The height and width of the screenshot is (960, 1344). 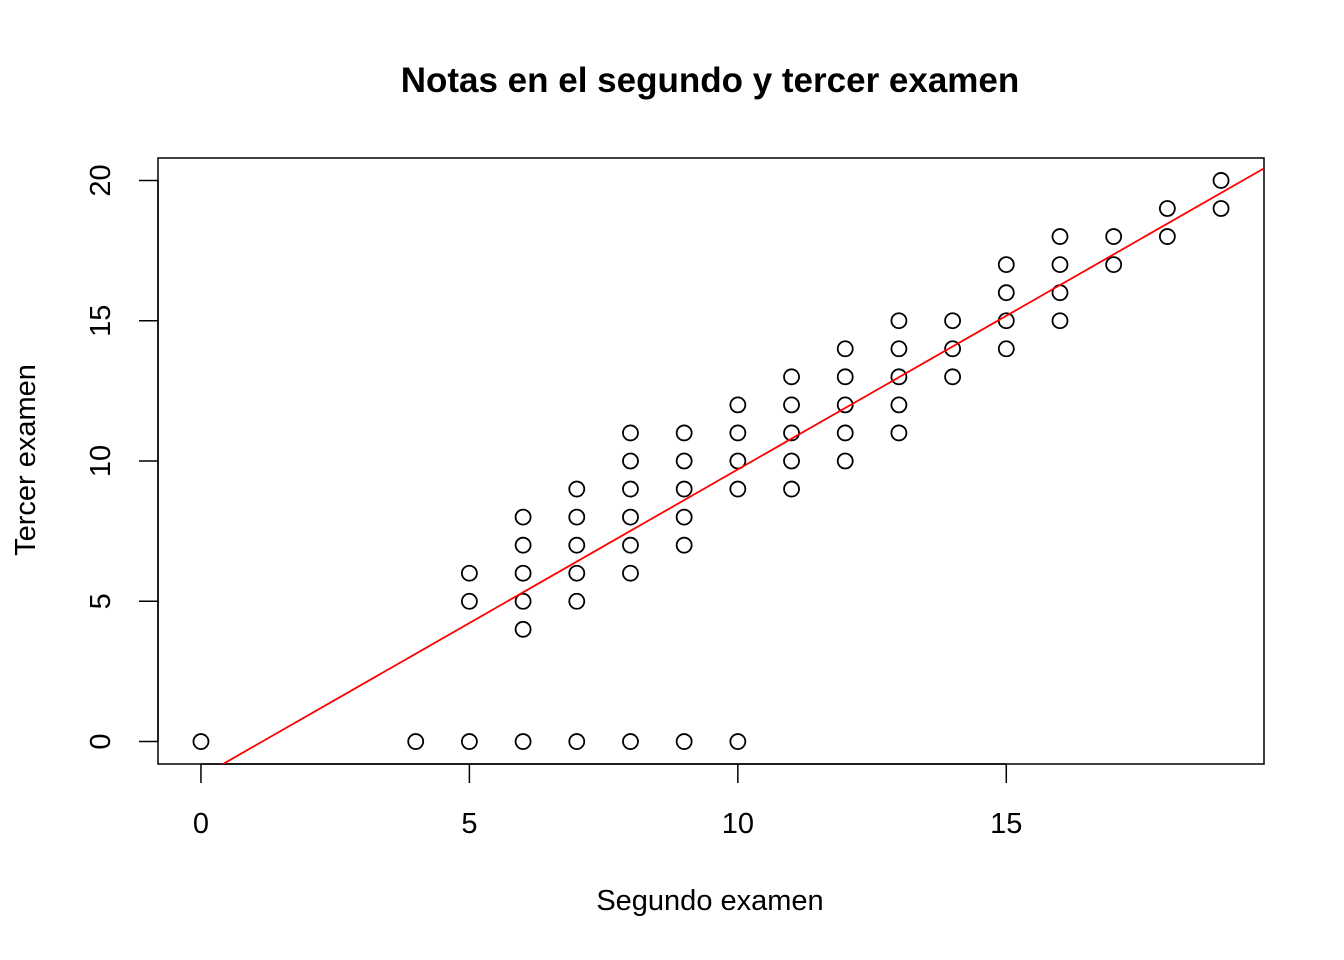 What do you see at coordinates (101, 461) in the screenshot?
I see `y-tick-label: 10` at bounding box center [101, 461].